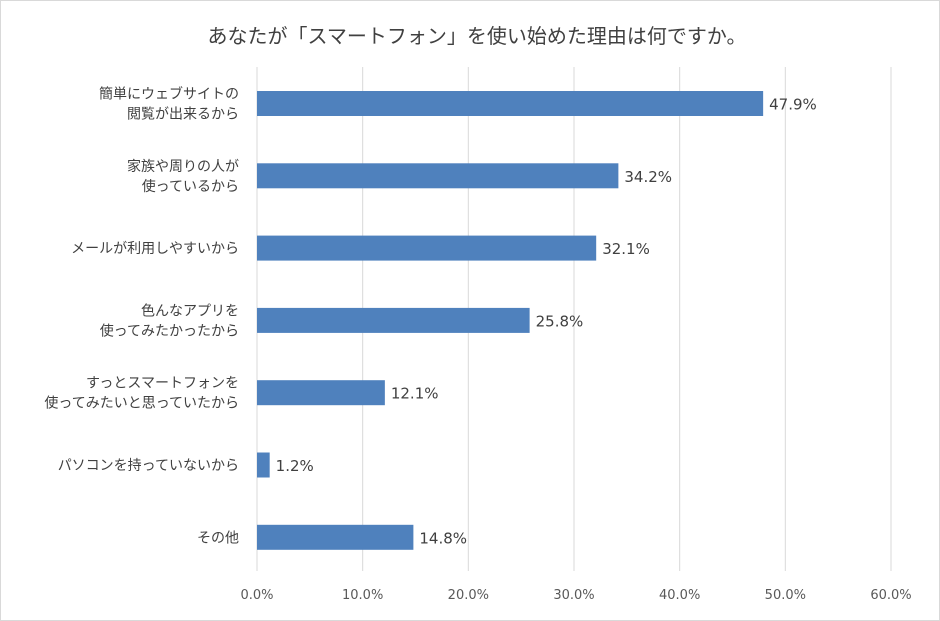 This screenshot has height=621, width=940. I want to click on x-axis-tick-labels: 0.0% 10.0% 20.0% 30.0% 40.0% 50.0% 60.0%, so click(575, 595).